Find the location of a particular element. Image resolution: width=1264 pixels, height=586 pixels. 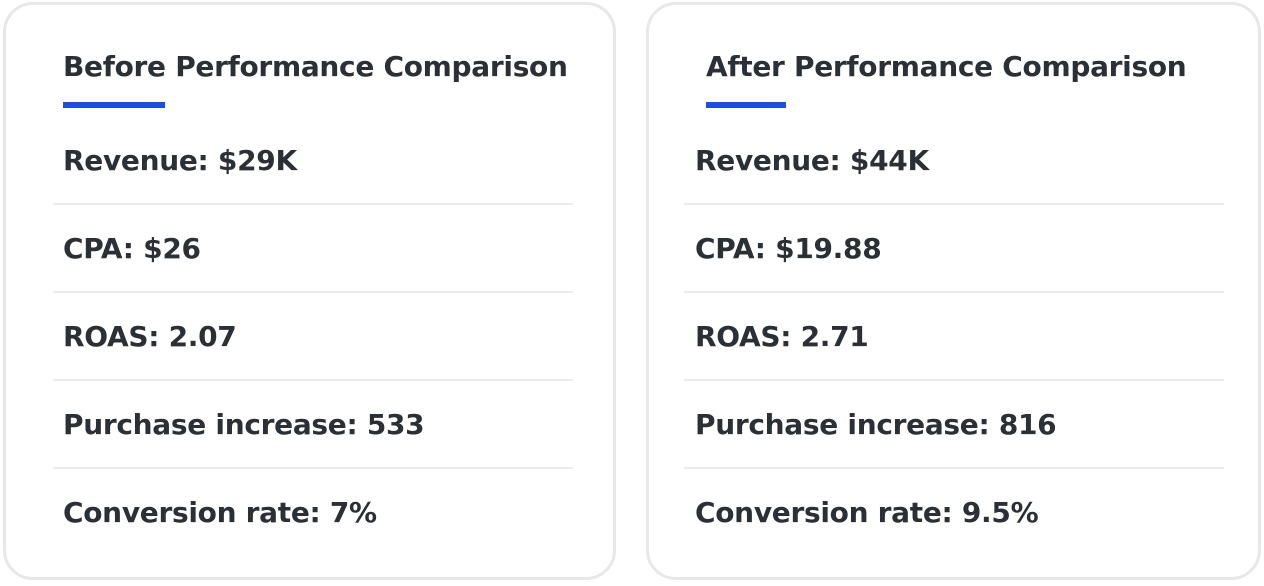

after-title-underline is located at coordinates (746, 105).